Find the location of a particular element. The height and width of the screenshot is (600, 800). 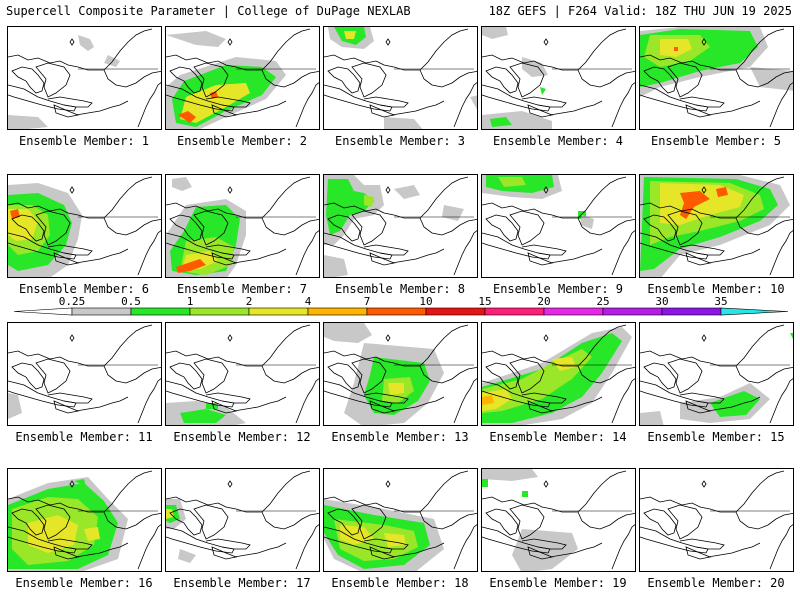

member-label: Ensemble Member: 1 is located at coordinates (84, 141).